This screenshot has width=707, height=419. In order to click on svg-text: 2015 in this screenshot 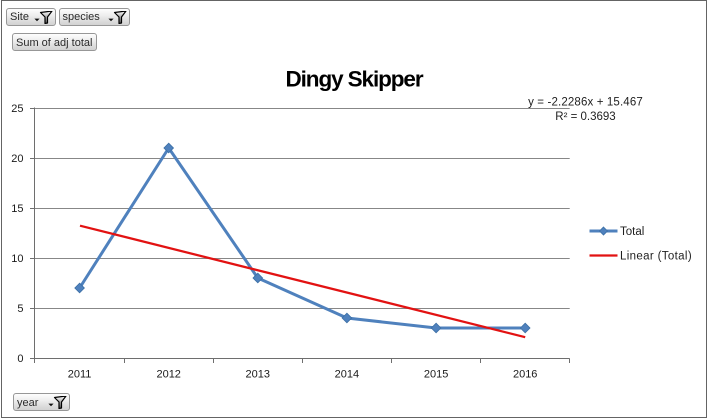, I will do `click(436, 375)`.